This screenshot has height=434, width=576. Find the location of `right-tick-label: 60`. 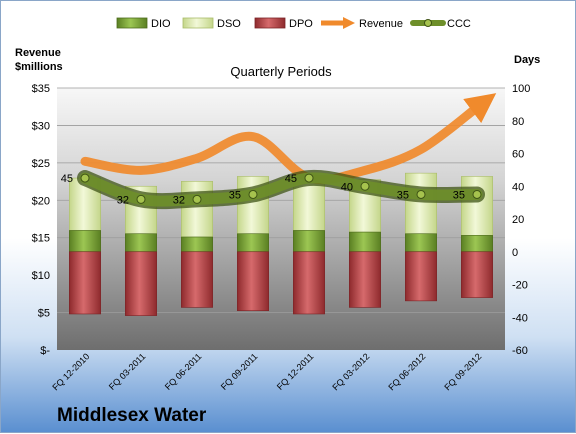

right-tick-label: 60 is located at coordinates (518, 155).